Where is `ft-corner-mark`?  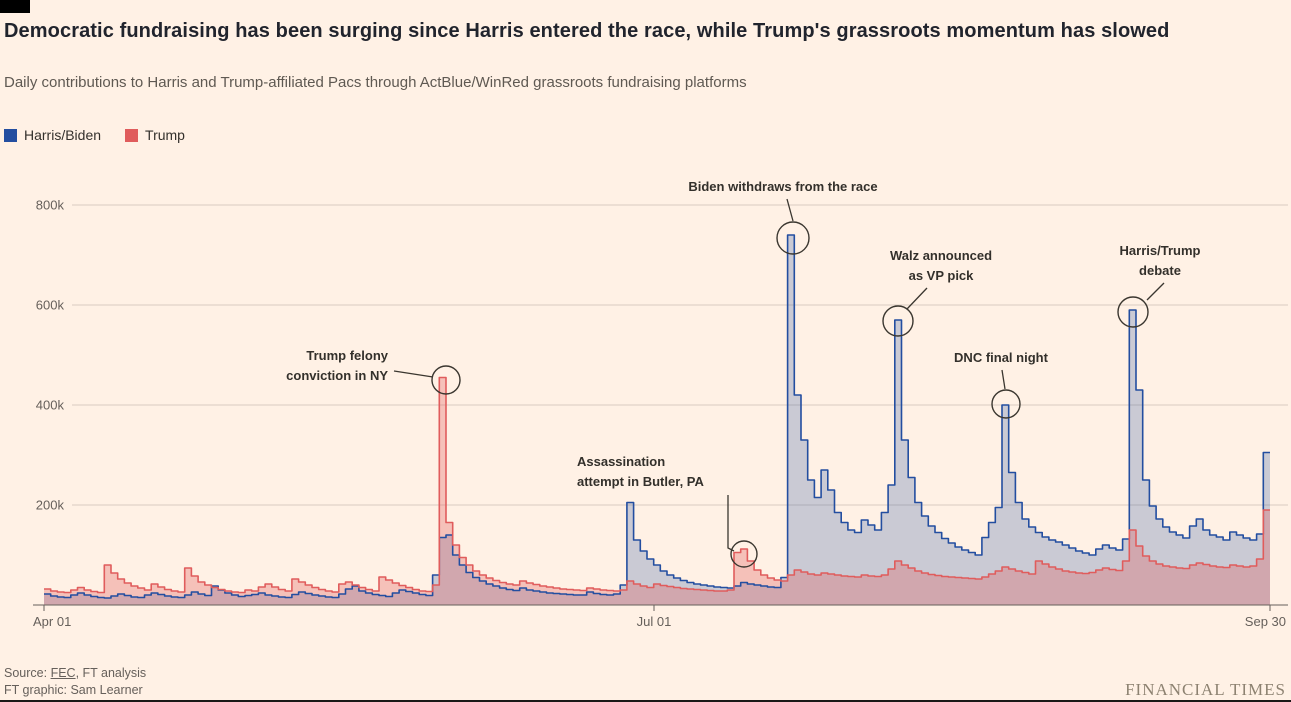
ft-corner-mark is located at coordinates (15, 6).